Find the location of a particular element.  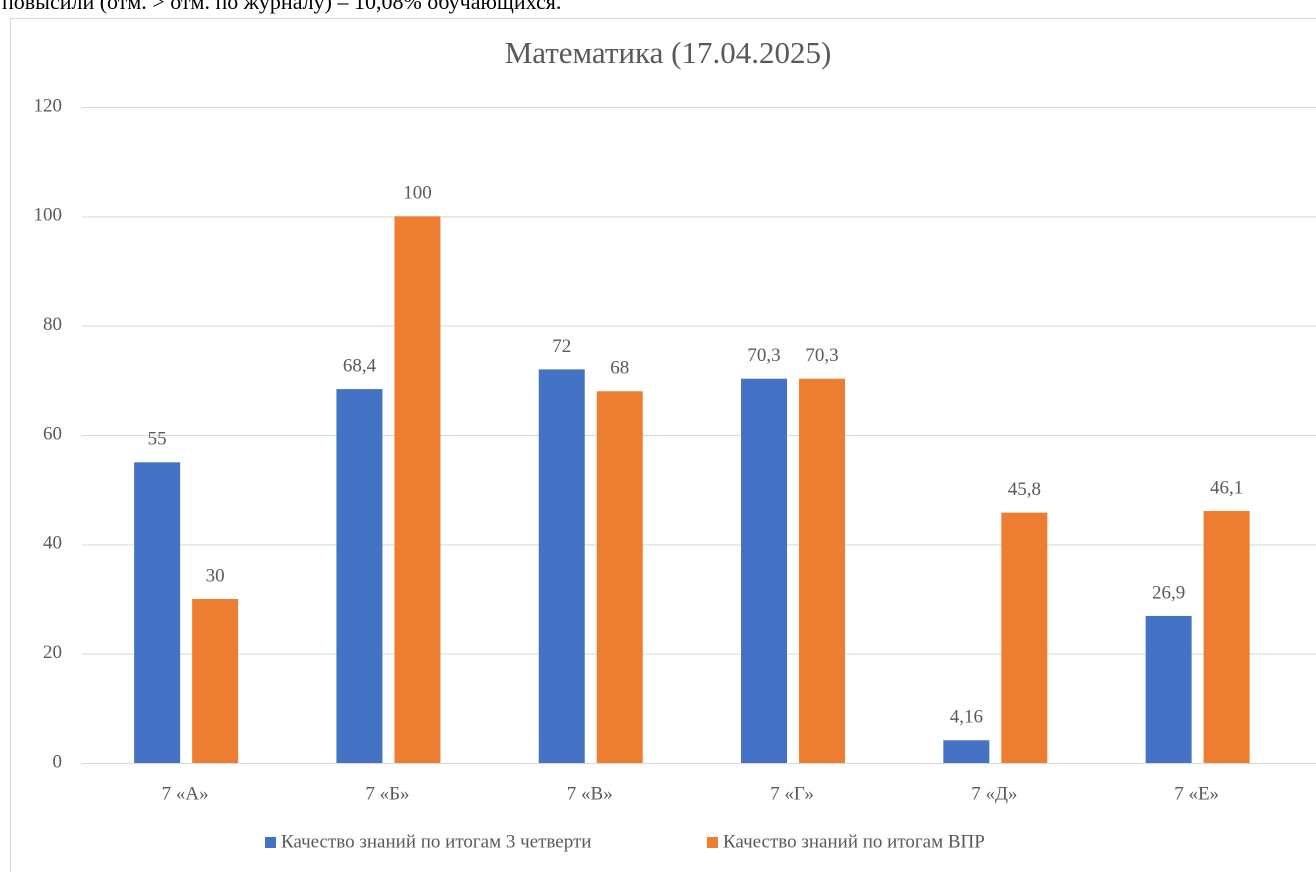

data-label: 55 is located at coordinates (157, 439).